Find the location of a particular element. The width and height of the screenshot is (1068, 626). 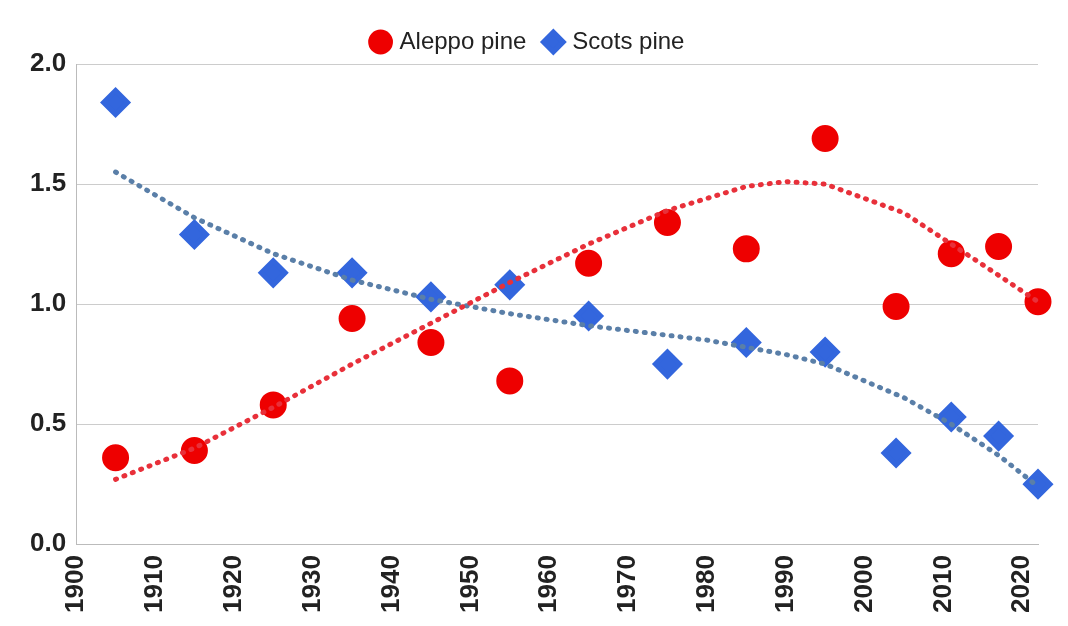

y-tick-label: 1.5 is located at coordinates (48, 182).